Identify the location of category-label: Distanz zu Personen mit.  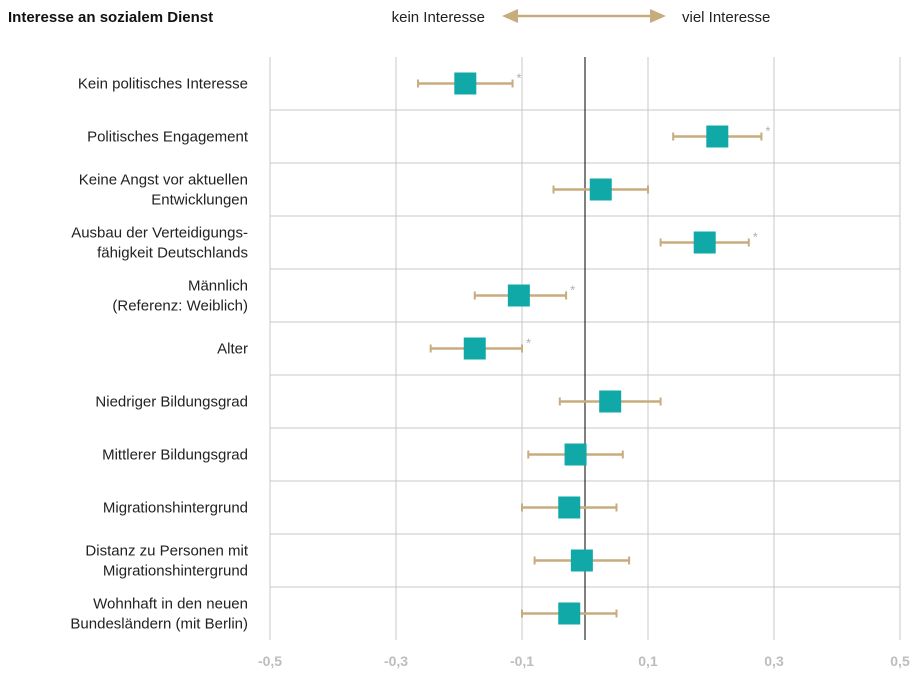
(166, 551).